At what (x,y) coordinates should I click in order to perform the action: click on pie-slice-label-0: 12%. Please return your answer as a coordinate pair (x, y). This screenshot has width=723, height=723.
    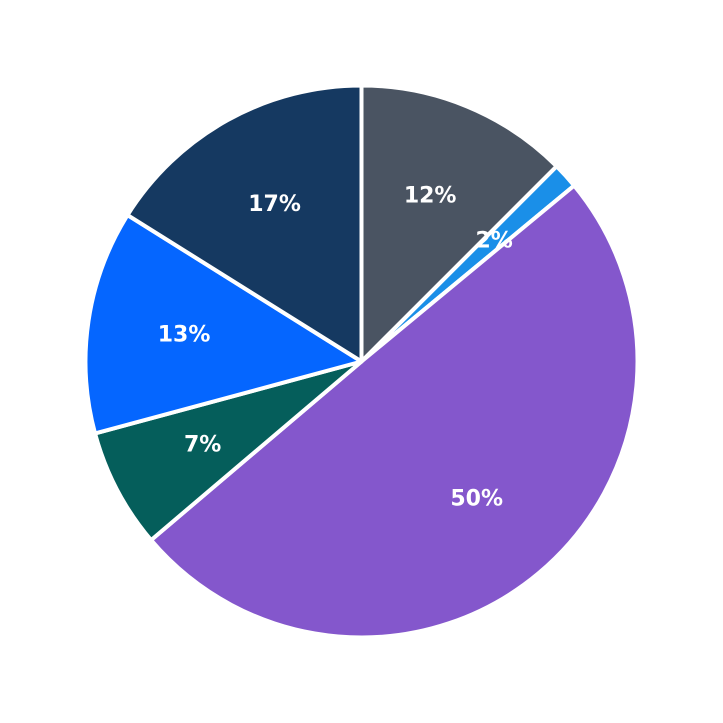
    Looking at the image, I should click on (430, 195).